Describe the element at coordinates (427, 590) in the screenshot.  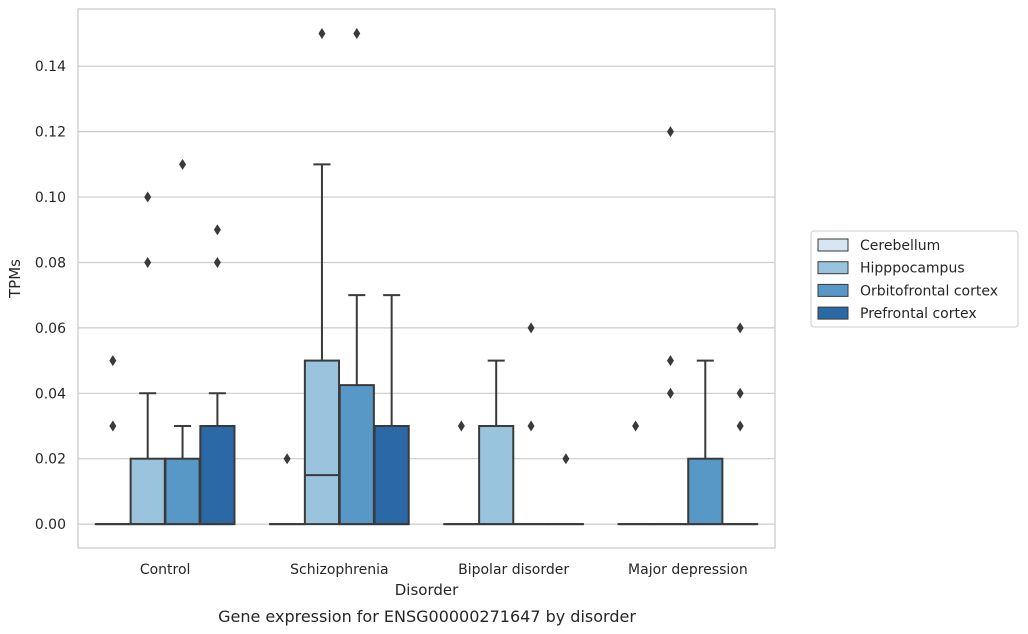
I see `x-axis-label: Disorder` at that location.